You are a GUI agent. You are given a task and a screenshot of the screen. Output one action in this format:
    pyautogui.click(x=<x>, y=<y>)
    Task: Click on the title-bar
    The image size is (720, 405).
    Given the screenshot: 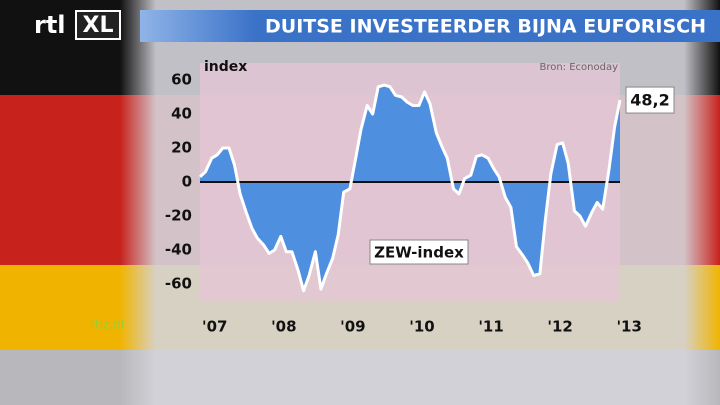 What is the action you would take?
    pyautogui.click(x=430, y=26)
    